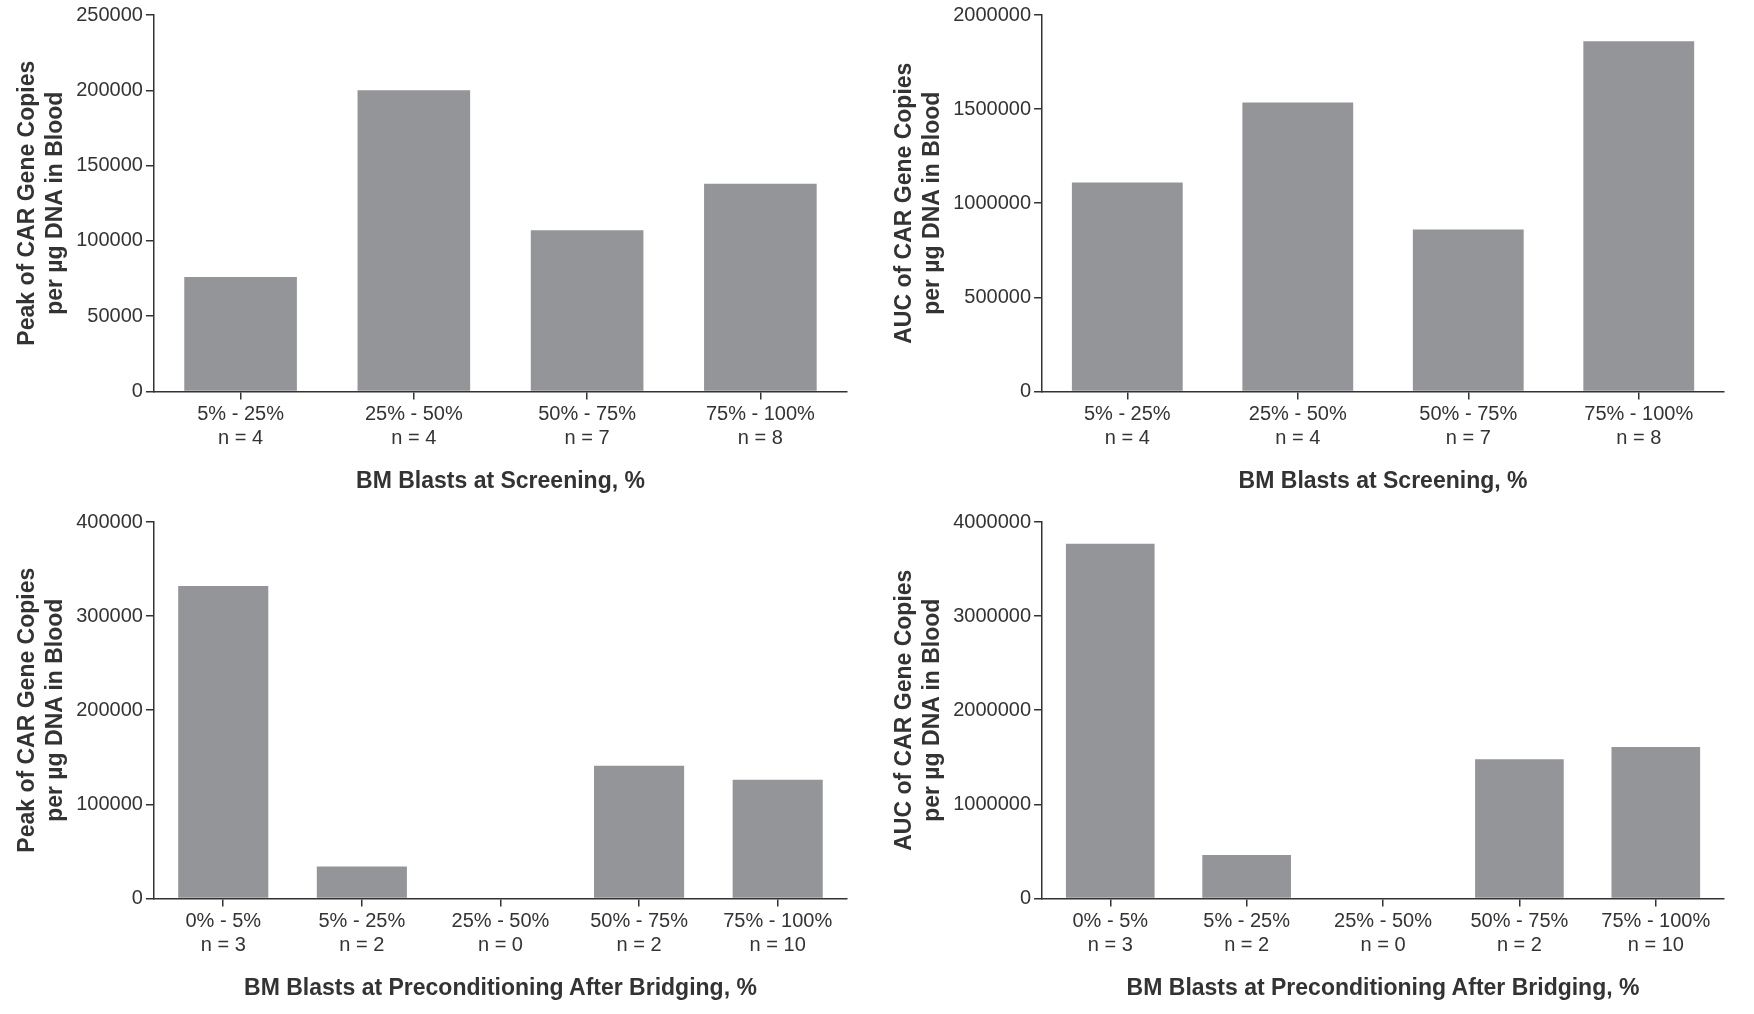  Describe the element at coordinates (998, 295) in the screenshot. I see `y-tick-label: 500000` at that location.